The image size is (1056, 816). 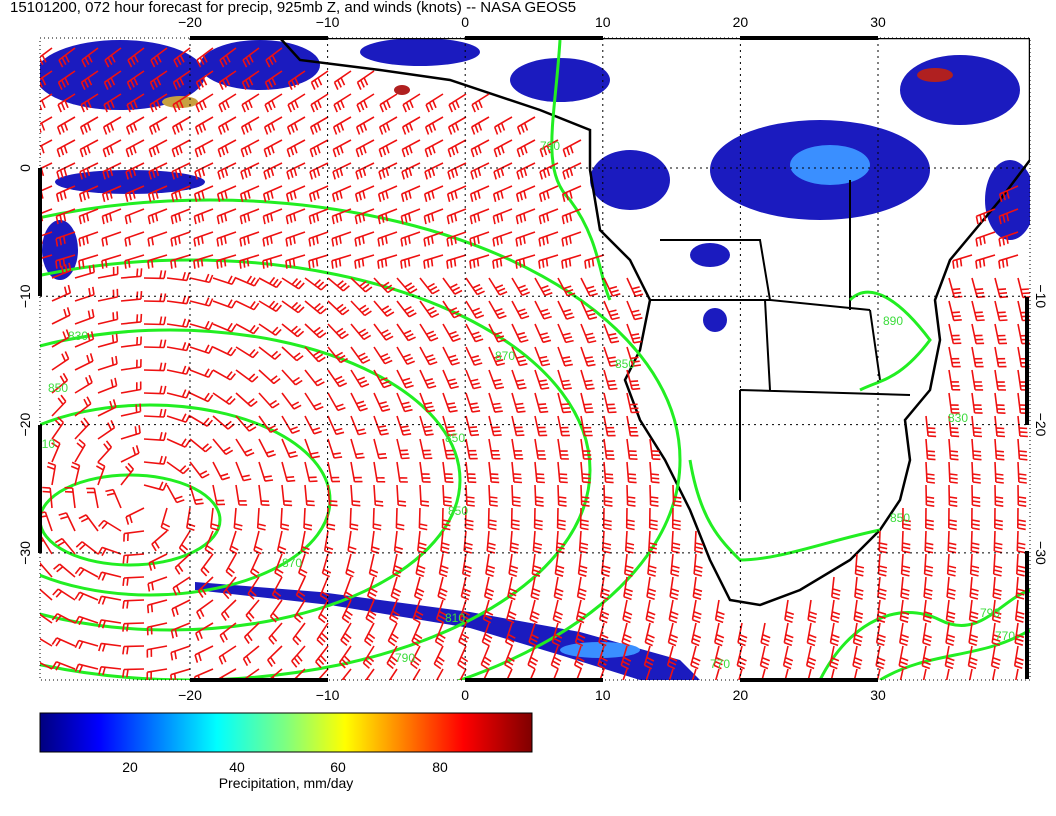 I want to click on borders, so click(x=780, y=340).